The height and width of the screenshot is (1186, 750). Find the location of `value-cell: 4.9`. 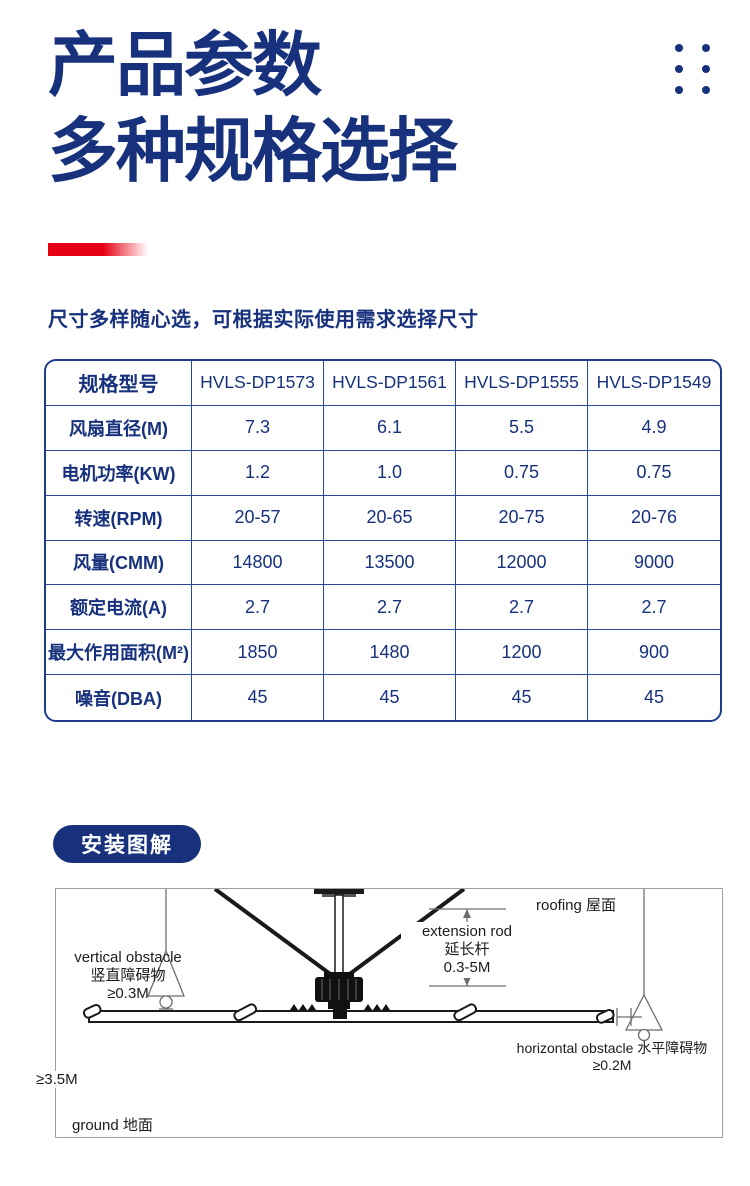

value-cell: 4.9 is located at coordinates (654, 428).